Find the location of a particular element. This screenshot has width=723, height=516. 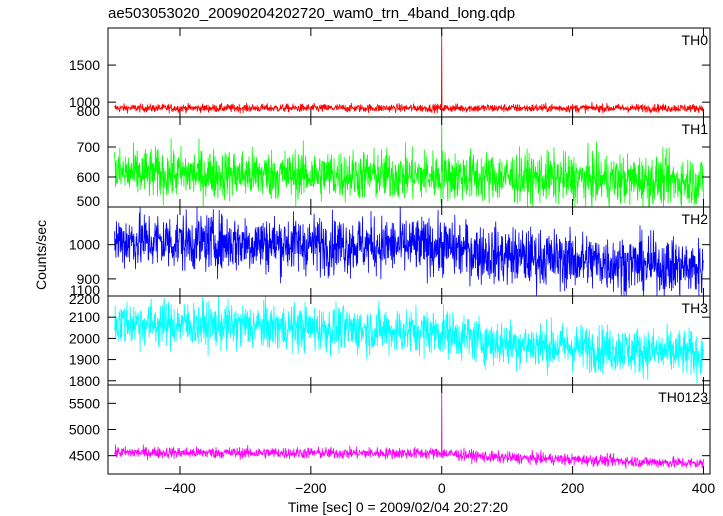

x-axis-label: Time [sec] 0 = 2009/02/04 20:27:20 is located at coordinates (398, 507).